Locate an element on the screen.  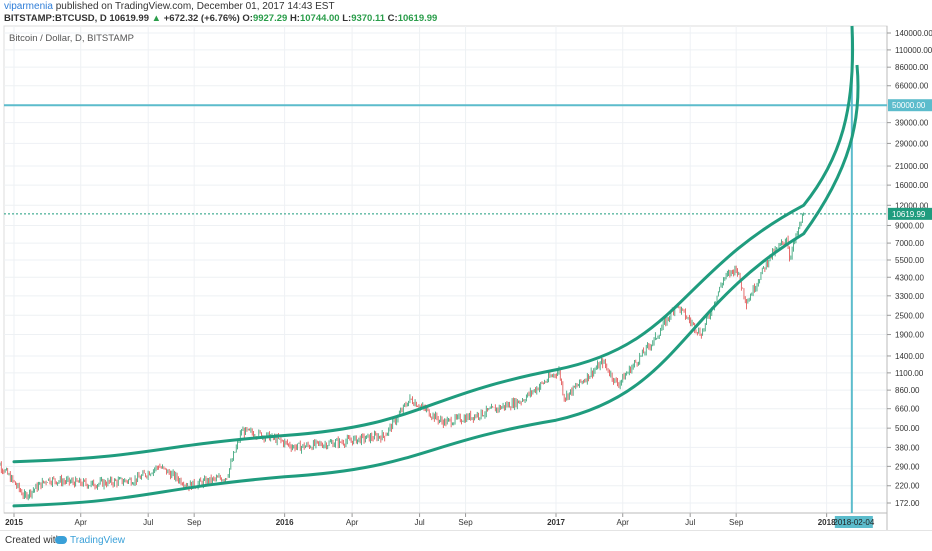
last-price-line: 10619.99 is located at coordinates (468, 213).